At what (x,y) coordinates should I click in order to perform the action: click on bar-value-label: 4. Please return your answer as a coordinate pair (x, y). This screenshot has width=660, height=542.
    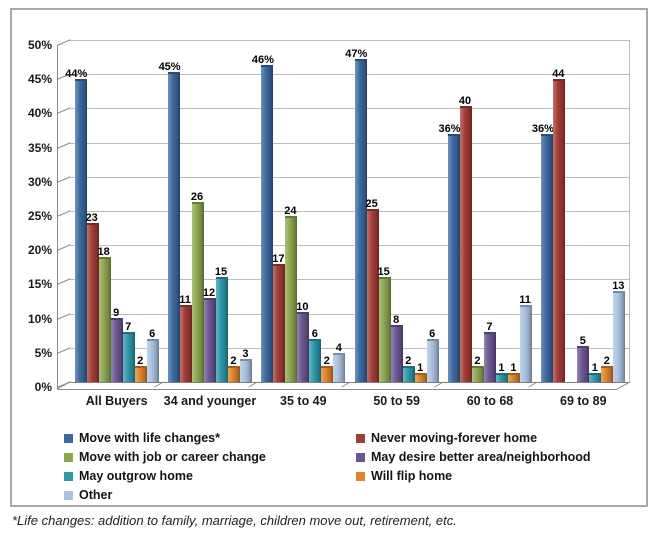
    Looking at the image, I should click on (338, 348).